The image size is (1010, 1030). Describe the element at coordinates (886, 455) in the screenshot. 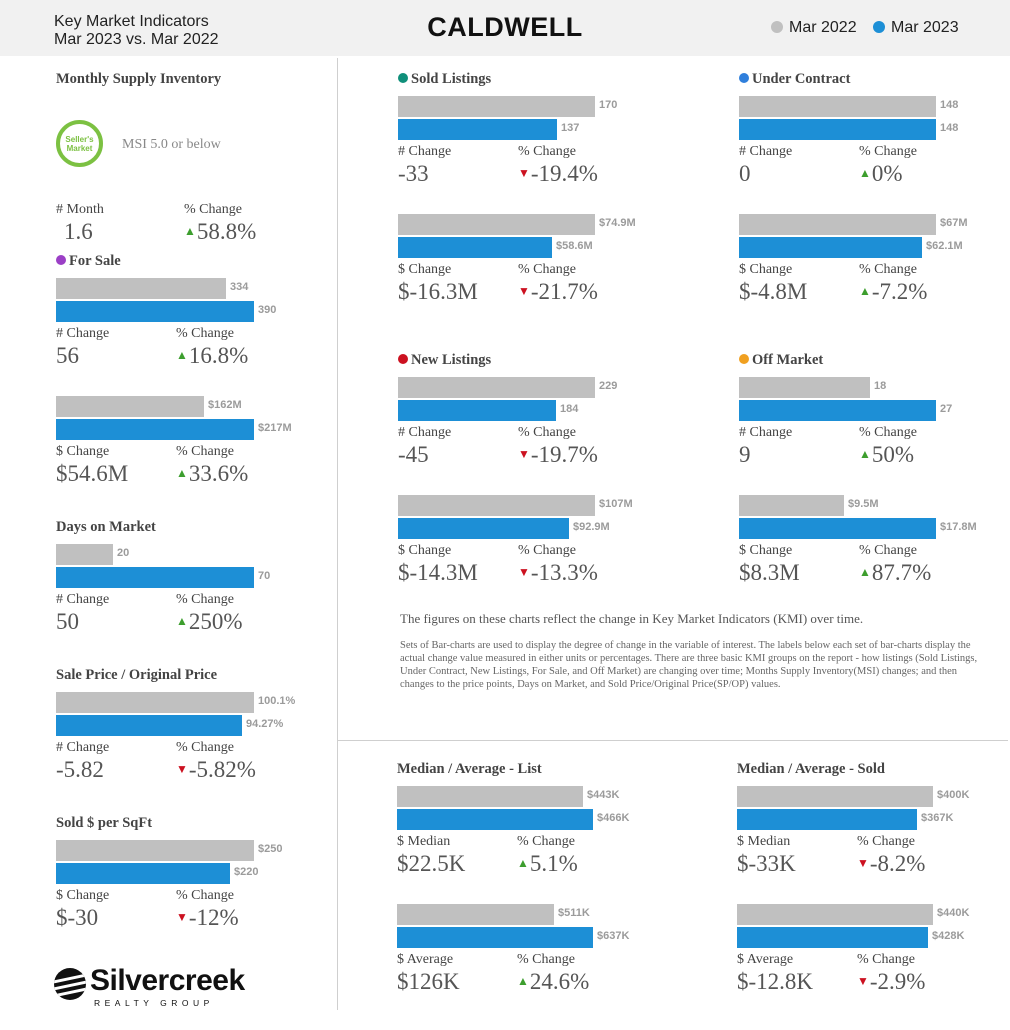

I see `off_count-pct-change: ▲50%` at that location.